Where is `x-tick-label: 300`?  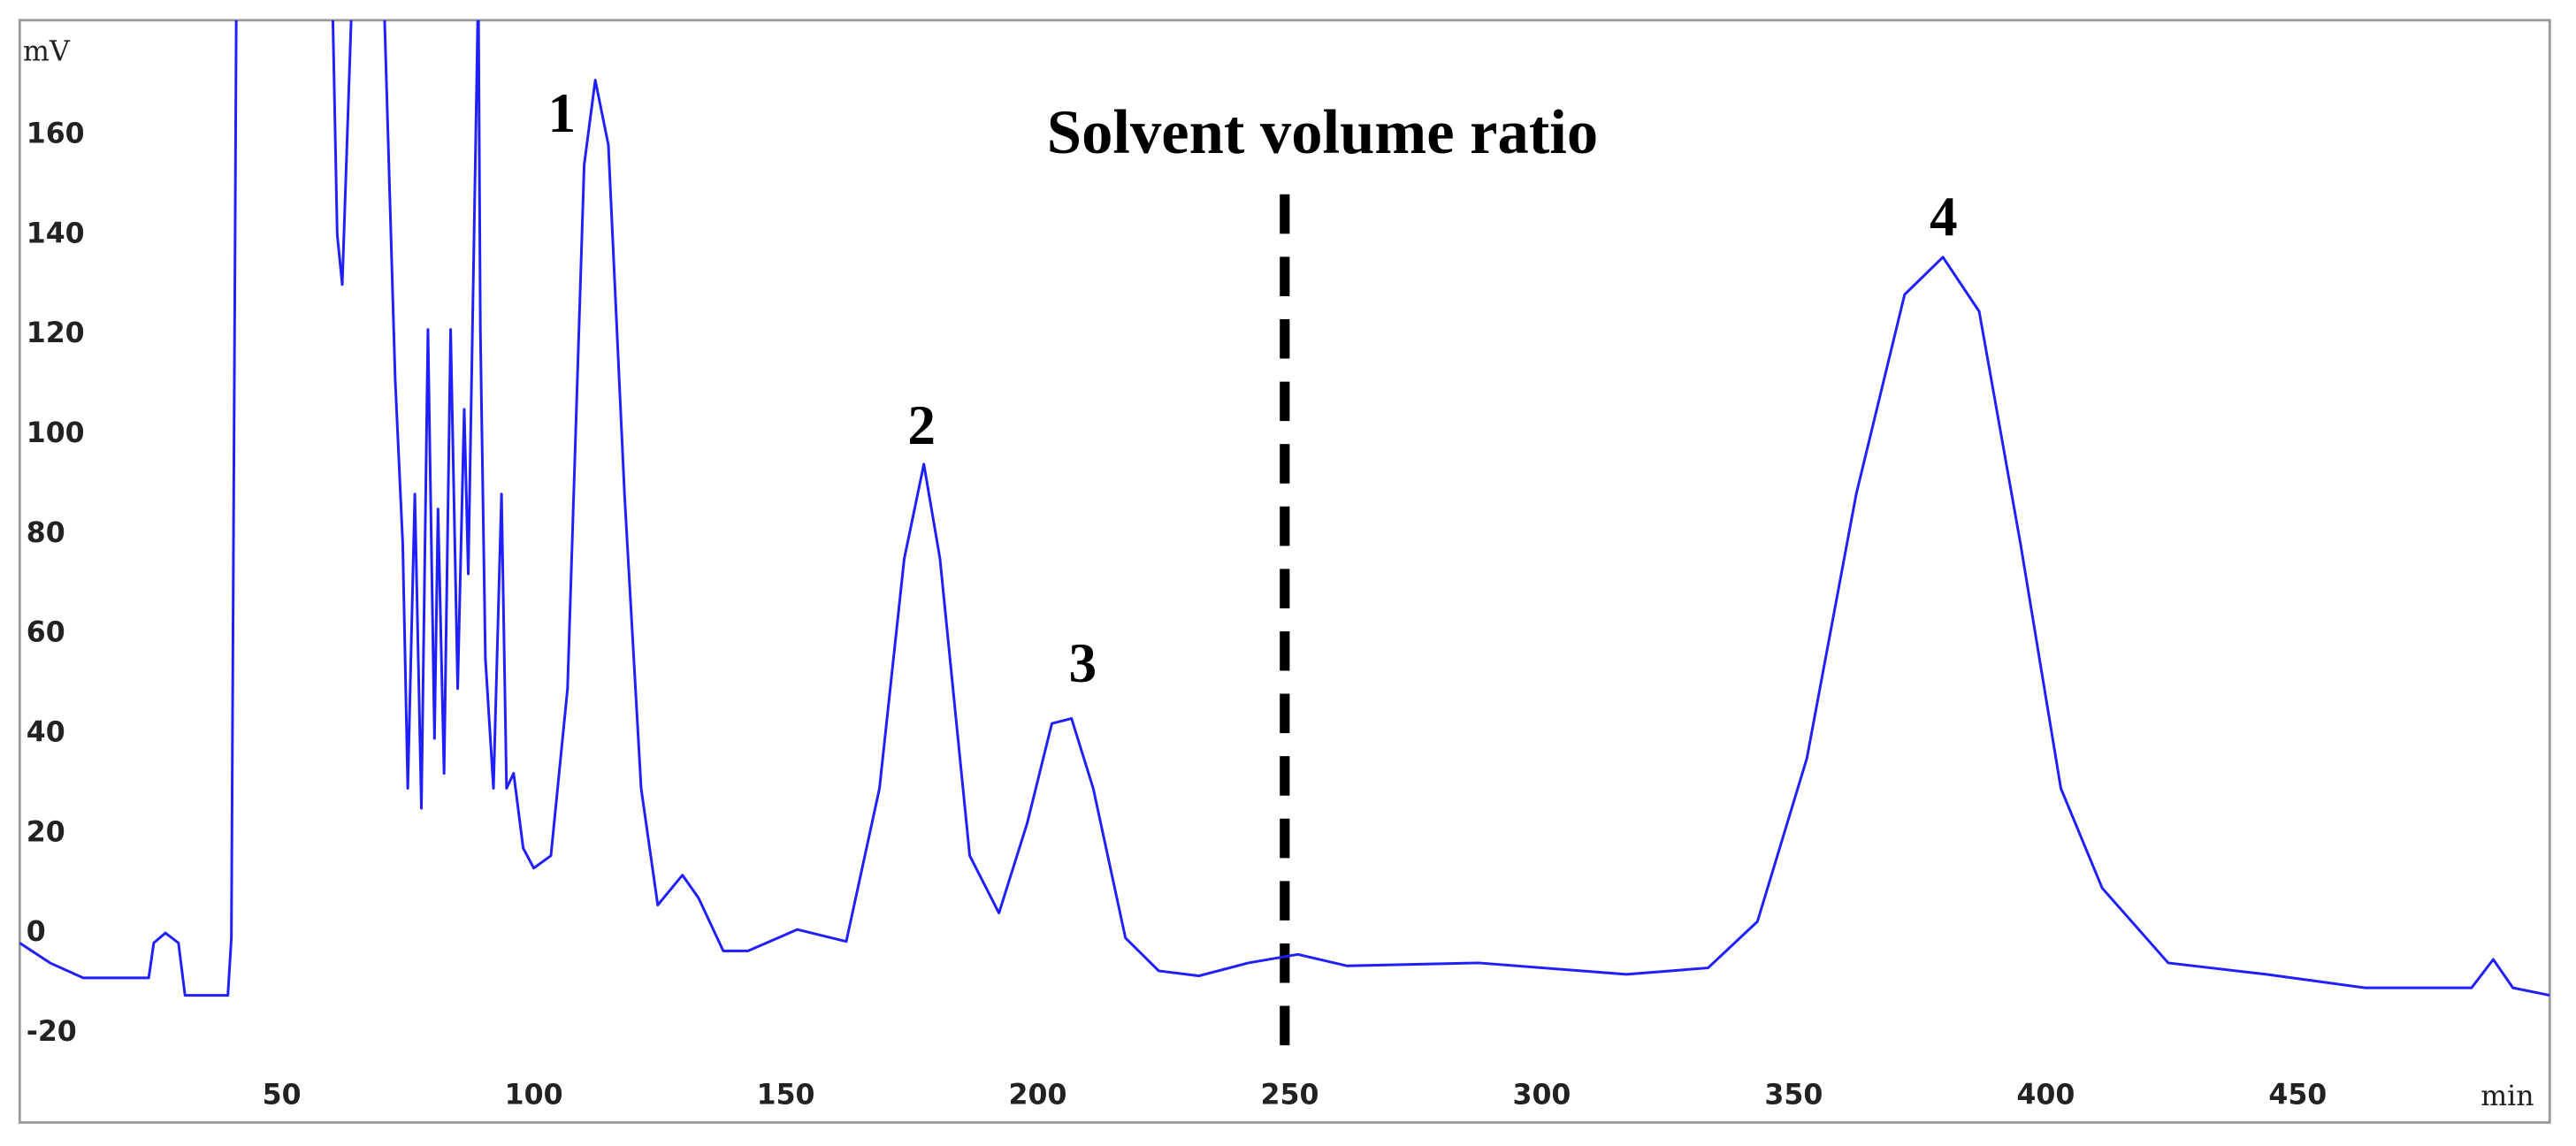
x-tick-label: 300 is located at coordinates (1541, 1096).